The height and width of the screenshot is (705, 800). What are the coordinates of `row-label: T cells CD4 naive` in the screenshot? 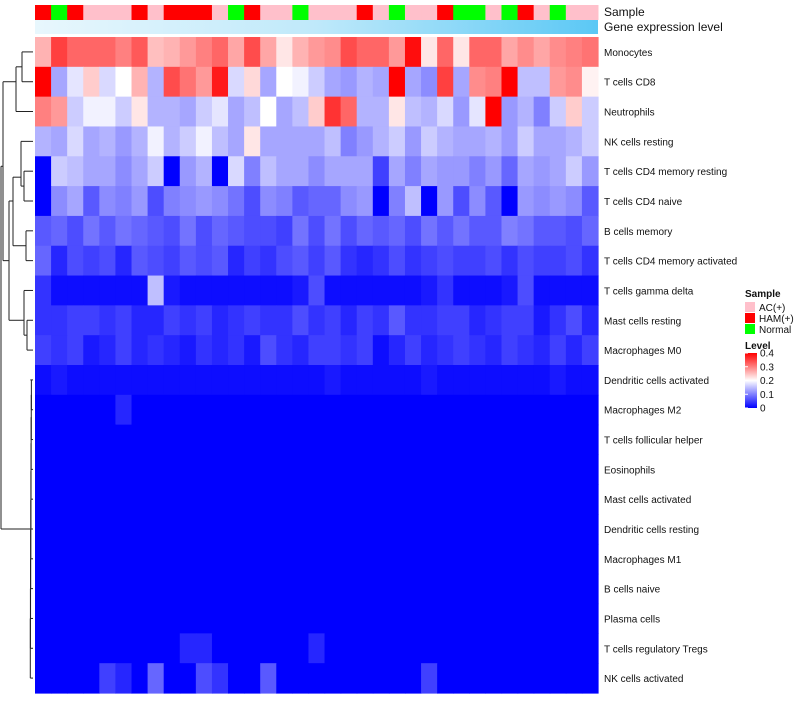 It's located at (643, 202).